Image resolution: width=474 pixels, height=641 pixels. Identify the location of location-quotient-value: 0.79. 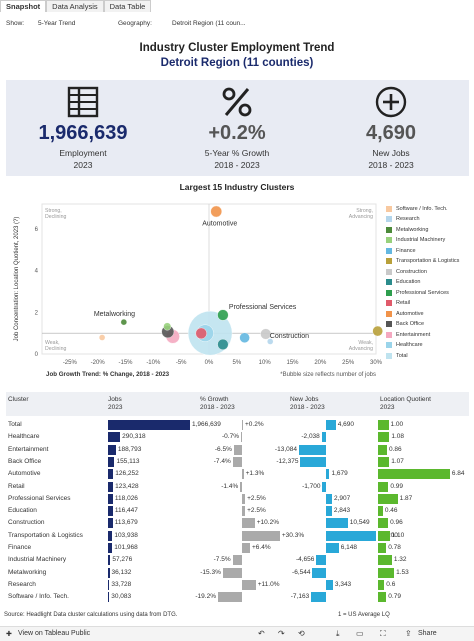
(394, 597).